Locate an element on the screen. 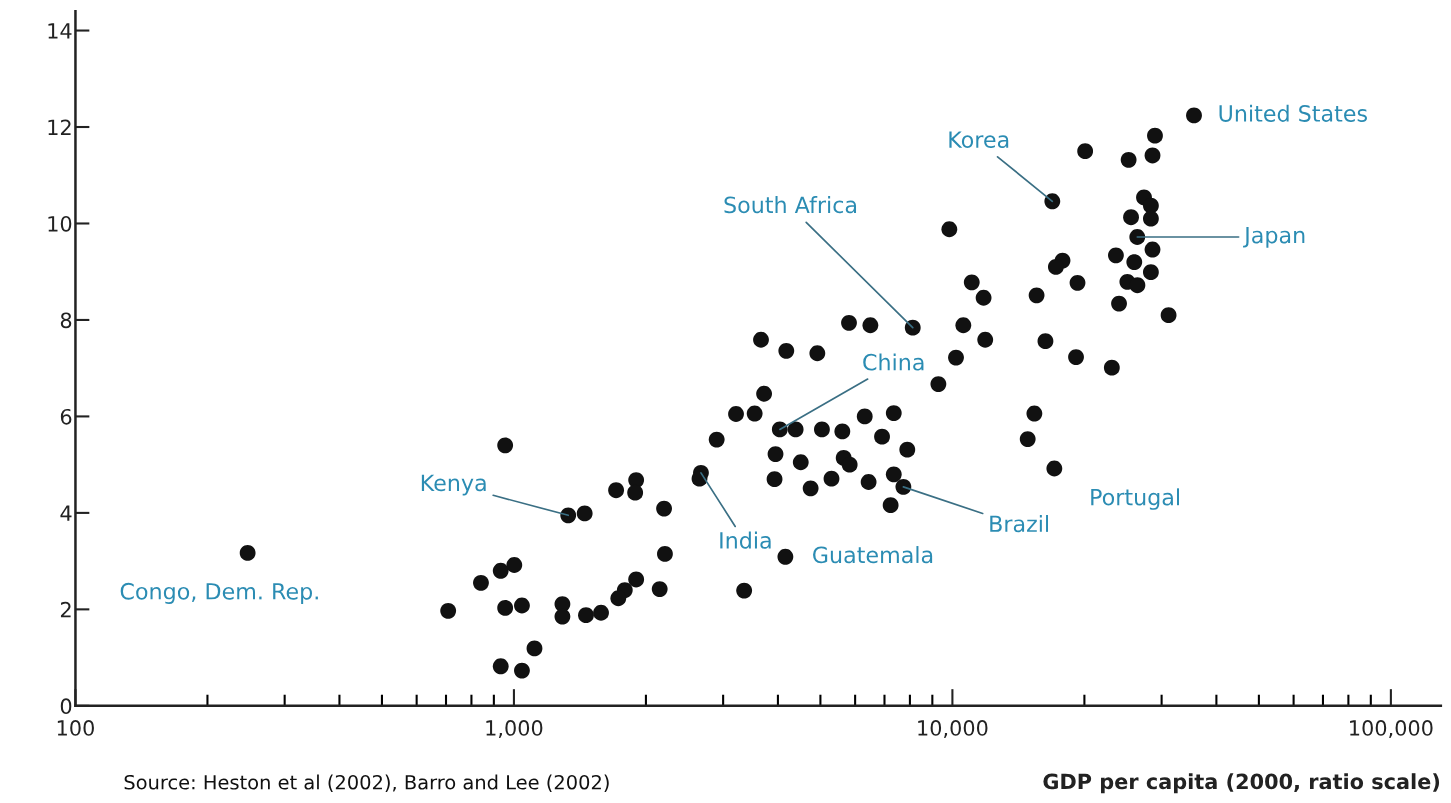  x-tick-label: 10,000 is located at coordinates (953, 729).